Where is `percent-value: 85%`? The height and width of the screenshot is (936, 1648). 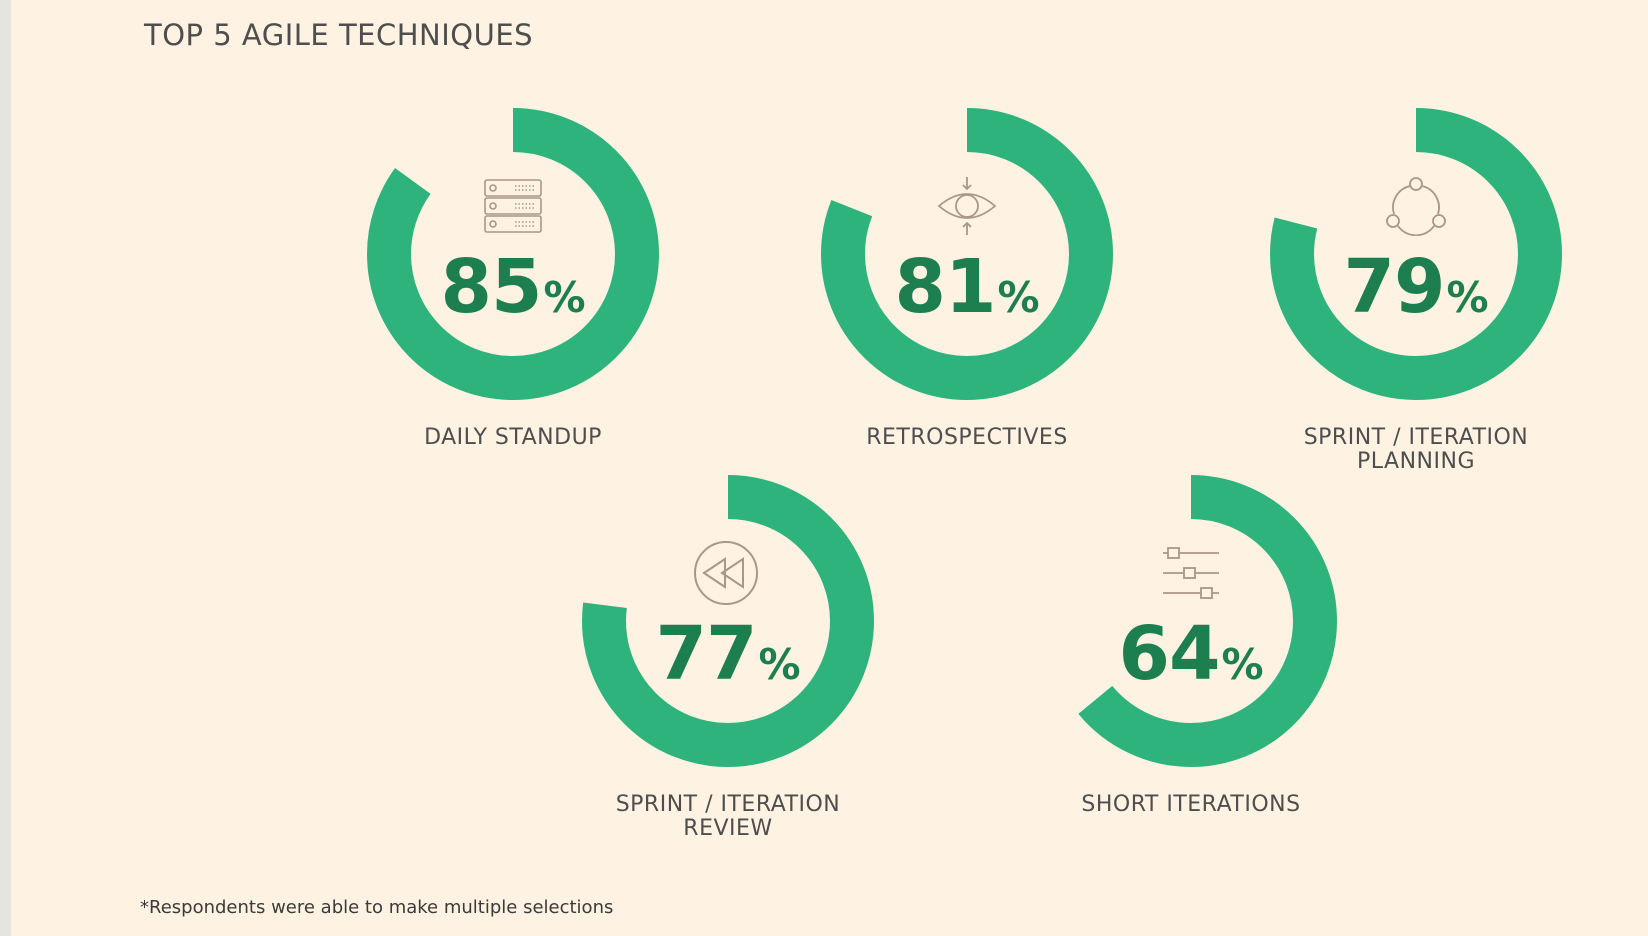
percent-value: 85% is located at coordinates (513, 287).